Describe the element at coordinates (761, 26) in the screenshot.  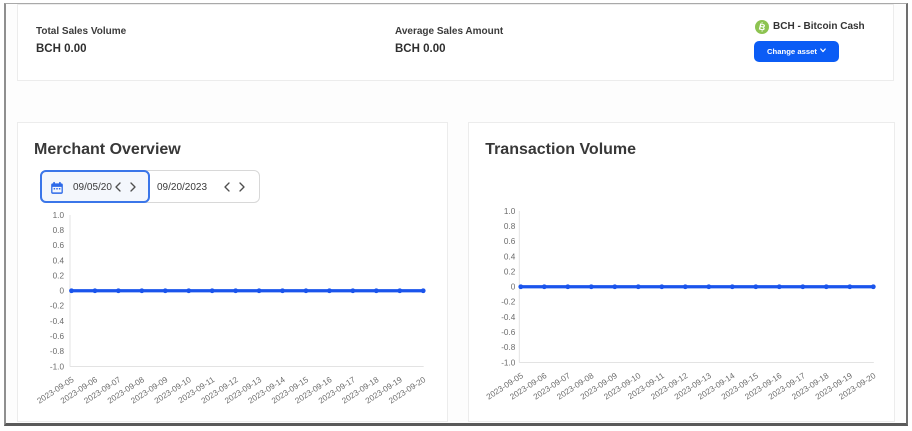
I see `svg-text: B` at that location.